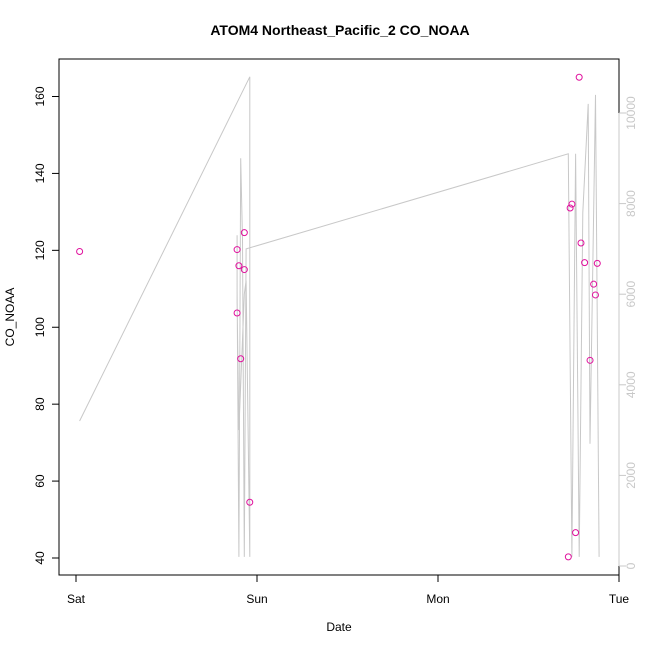  Describe the element at coordinates (631, 565) in the screenshot. I see `y2-tick-label: 0` at that location.